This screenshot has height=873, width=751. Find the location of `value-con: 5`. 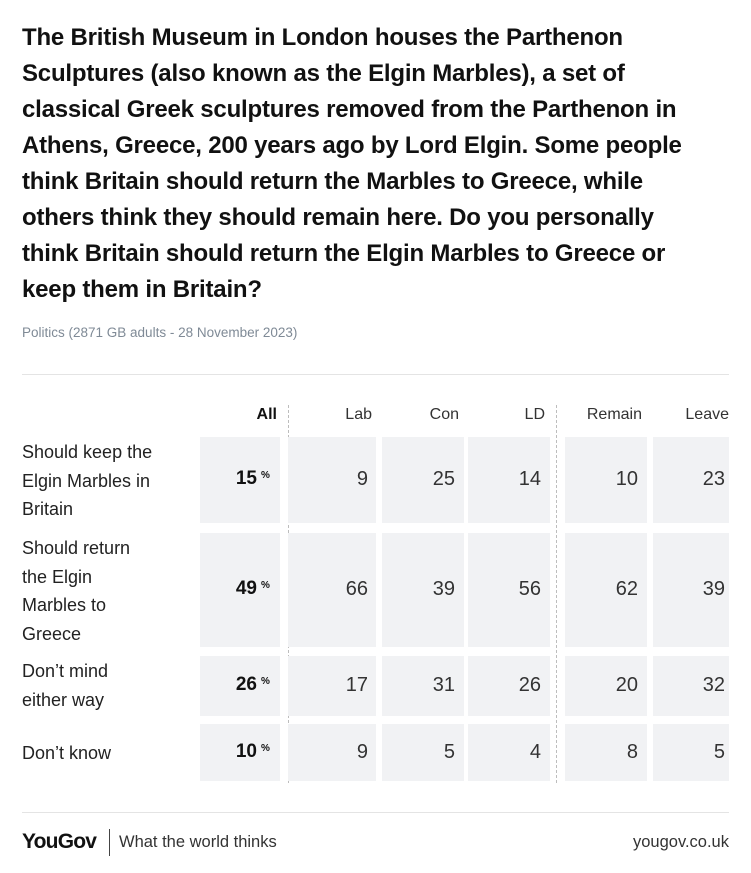

value-con: 5 is located at coordinates (449, 751).